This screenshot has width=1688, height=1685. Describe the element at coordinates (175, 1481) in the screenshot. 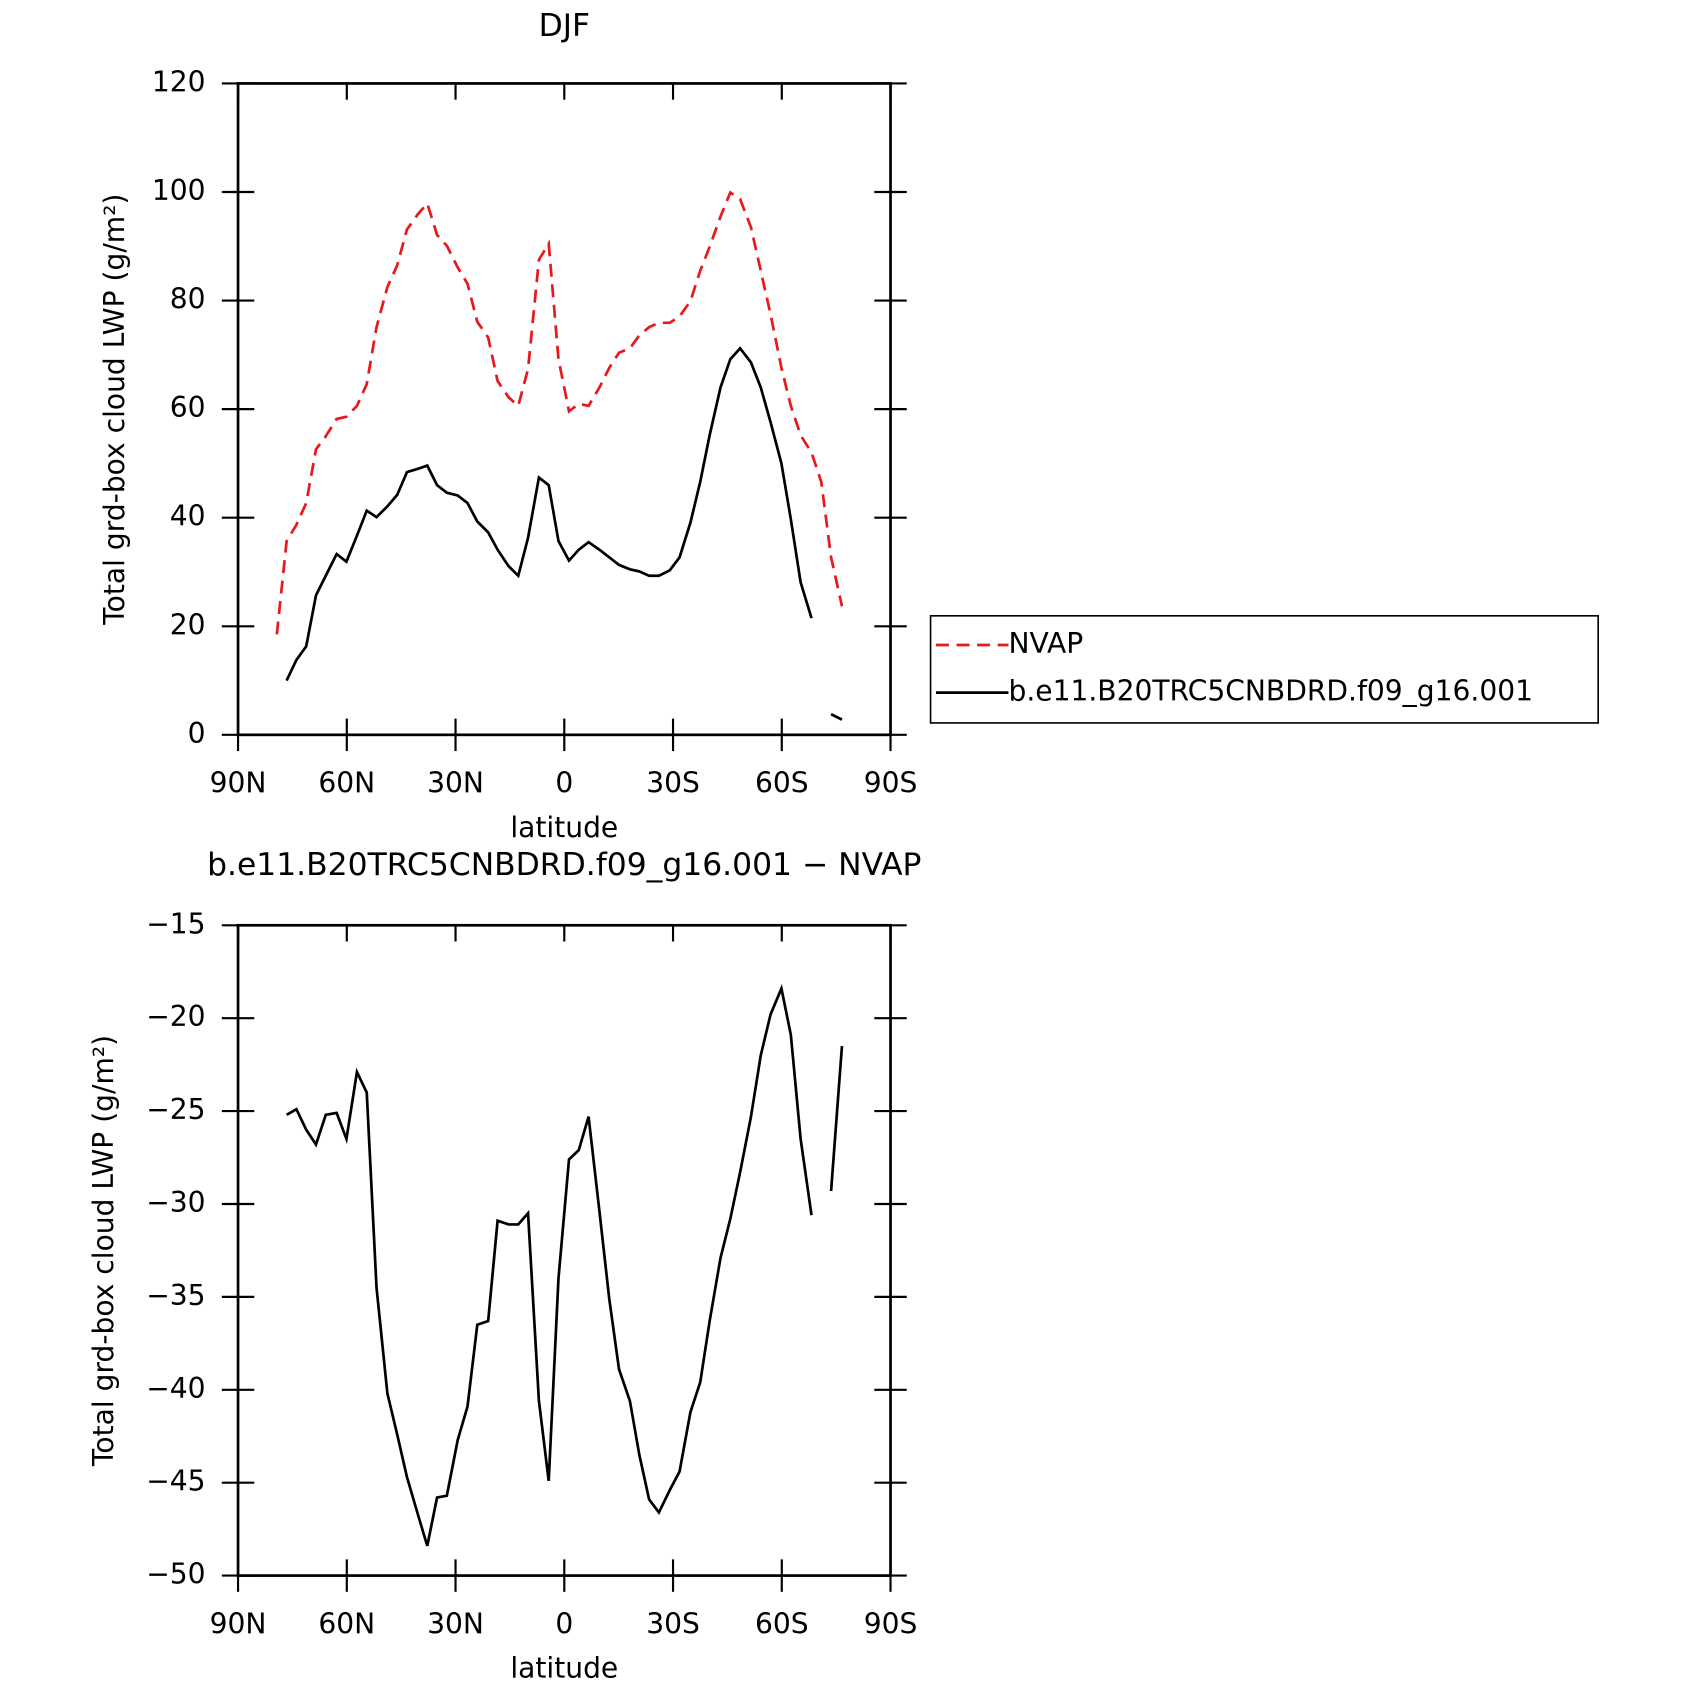

I see `y-tick-label: −45` at that location.